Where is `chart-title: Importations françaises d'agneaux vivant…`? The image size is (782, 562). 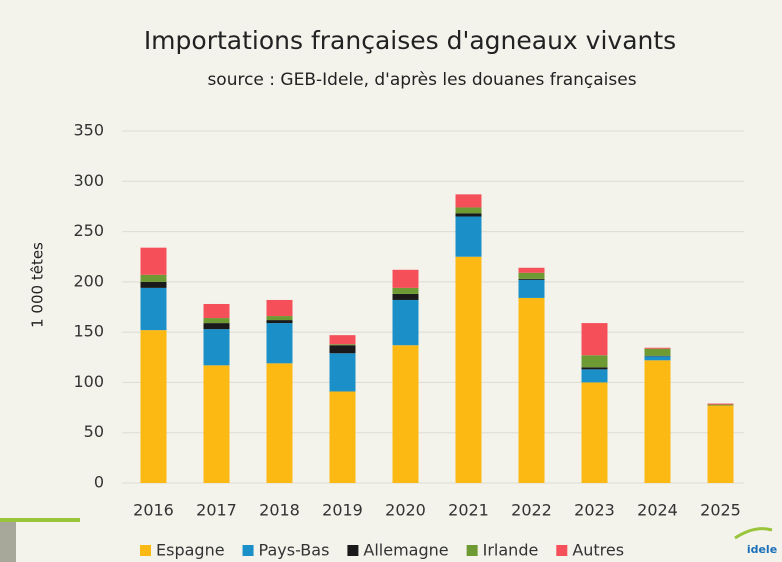
chart-title: Importations françaises d'agneaux vivant… is located at coordinates (410, 40).